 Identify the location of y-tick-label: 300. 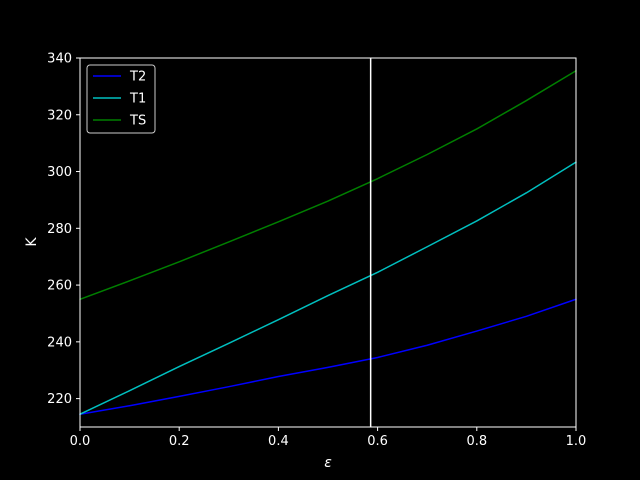
(59, 172).